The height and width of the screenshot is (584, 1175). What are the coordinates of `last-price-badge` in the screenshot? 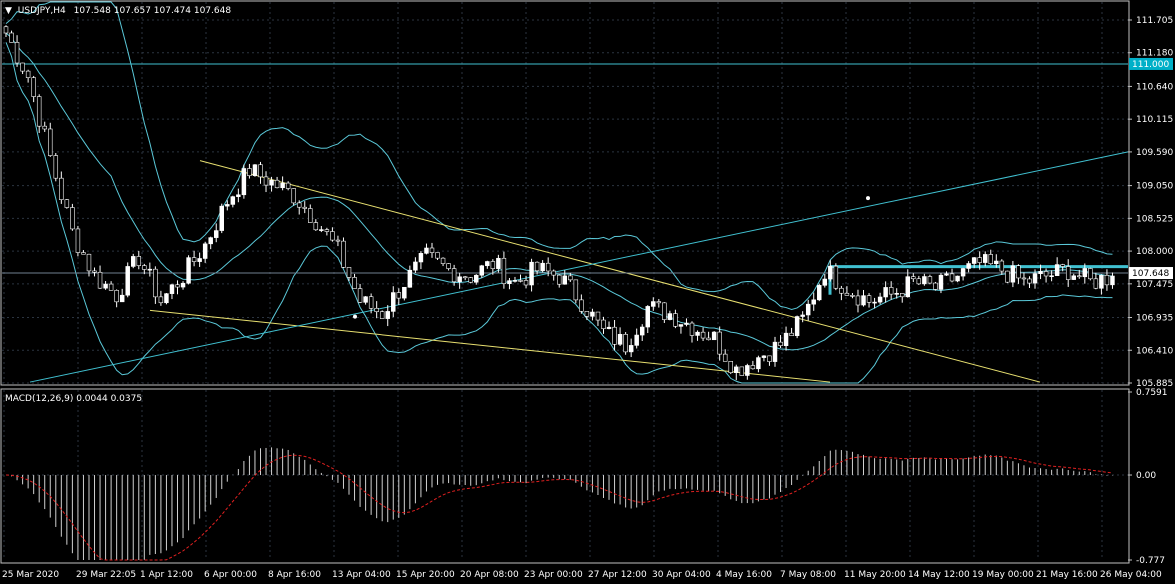 It's located at (1151, 273).